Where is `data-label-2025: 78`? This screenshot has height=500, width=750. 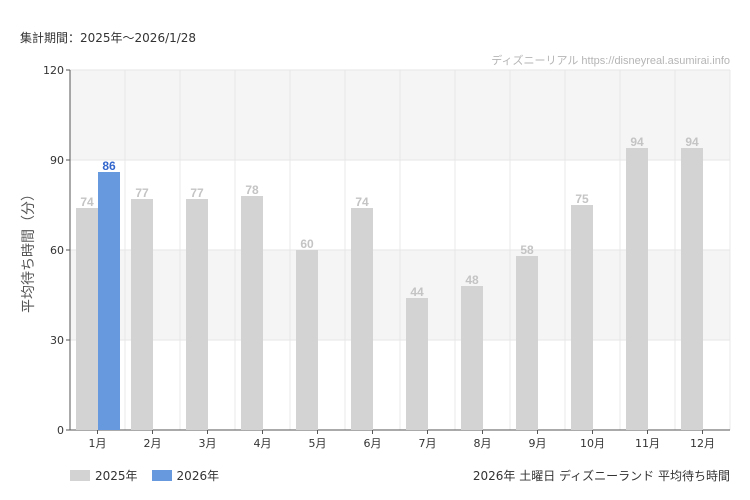
data-label-2025: 78 is located at coordinates (252, 190).